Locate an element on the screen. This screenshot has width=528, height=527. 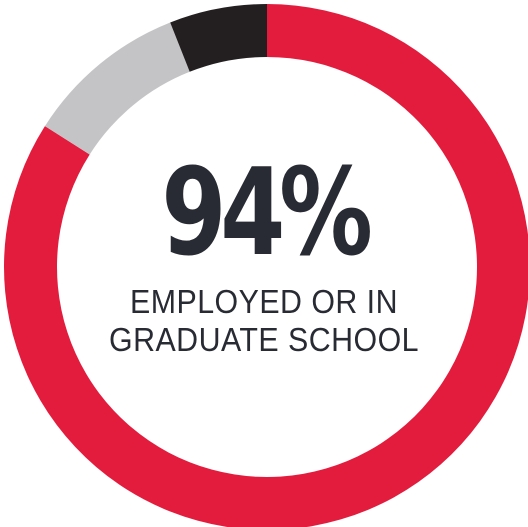
stat-value: 94% is located at coordinates (267, 213).